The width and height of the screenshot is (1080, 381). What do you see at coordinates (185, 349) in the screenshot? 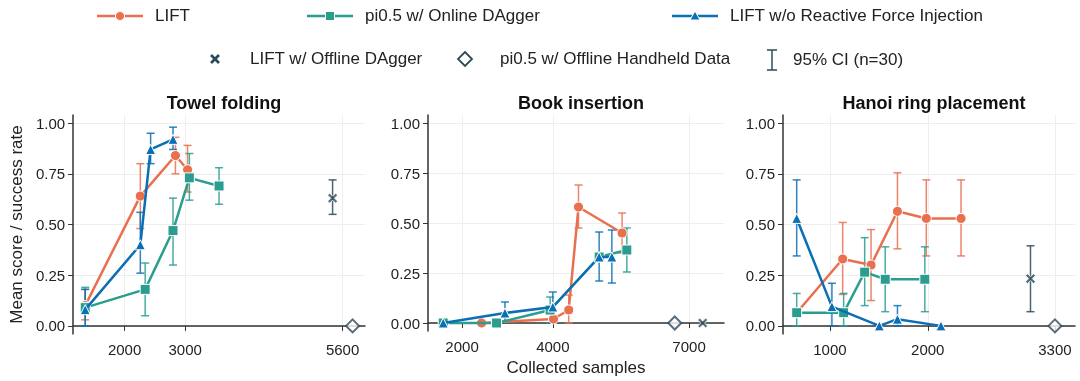
I see `x-tick-label: 3000` at bounding box center [185, 349].